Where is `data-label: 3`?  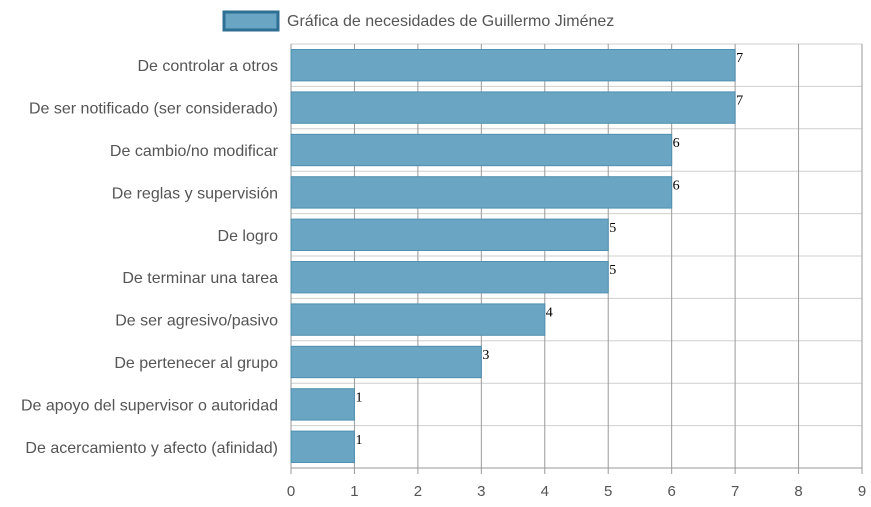
data-label: 3 is located at coordinates (485, 355).